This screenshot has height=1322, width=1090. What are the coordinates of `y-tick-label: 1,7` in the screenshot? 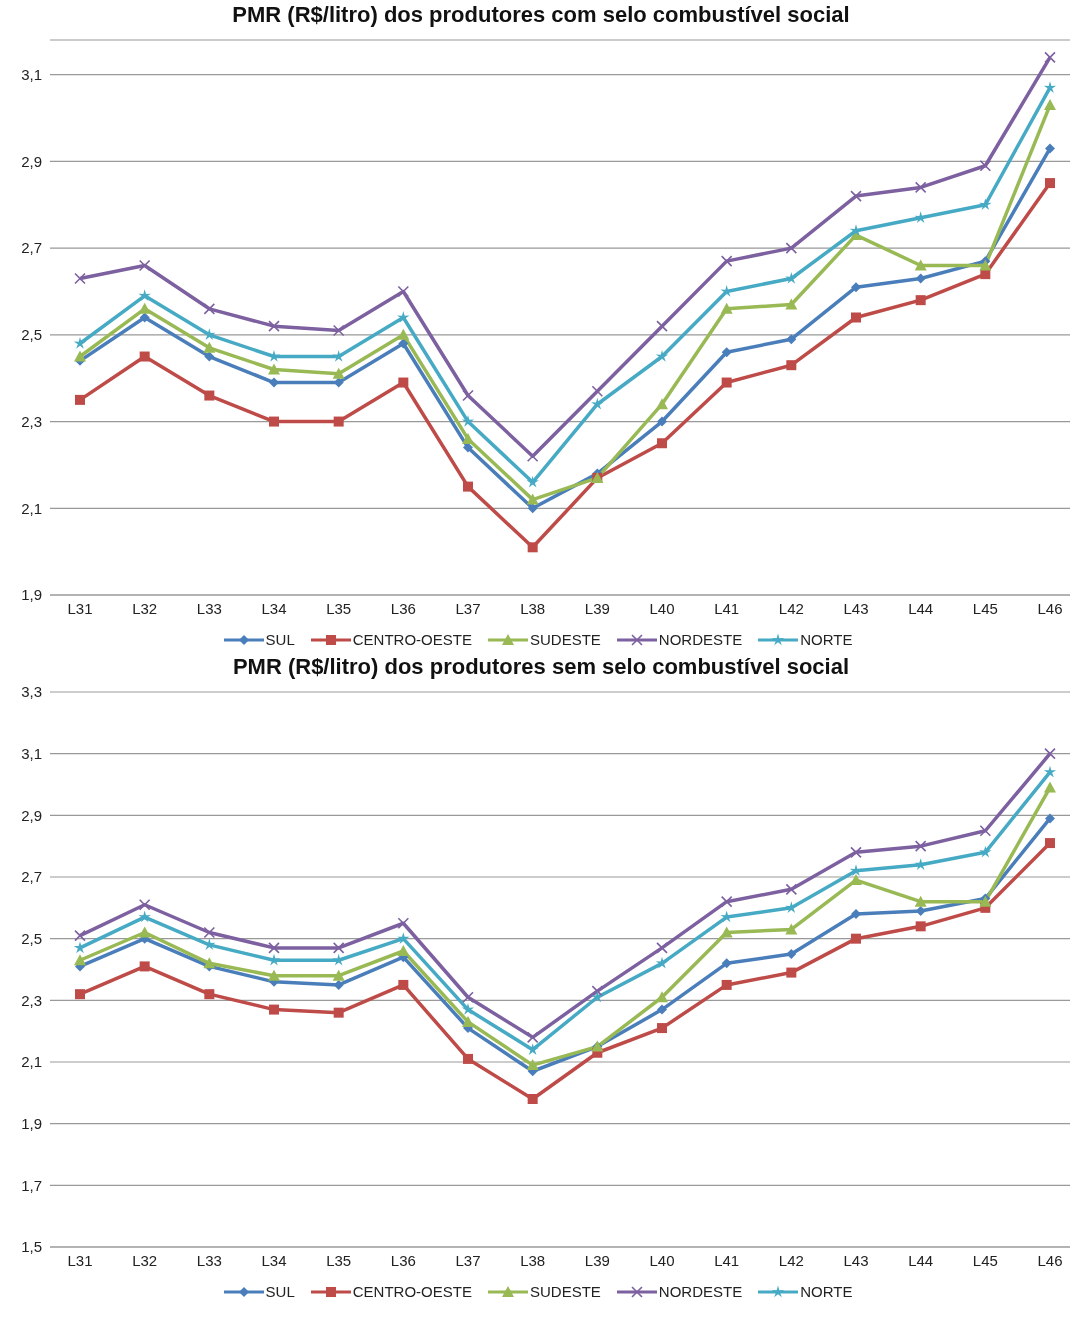 It's located at (31, 1185).